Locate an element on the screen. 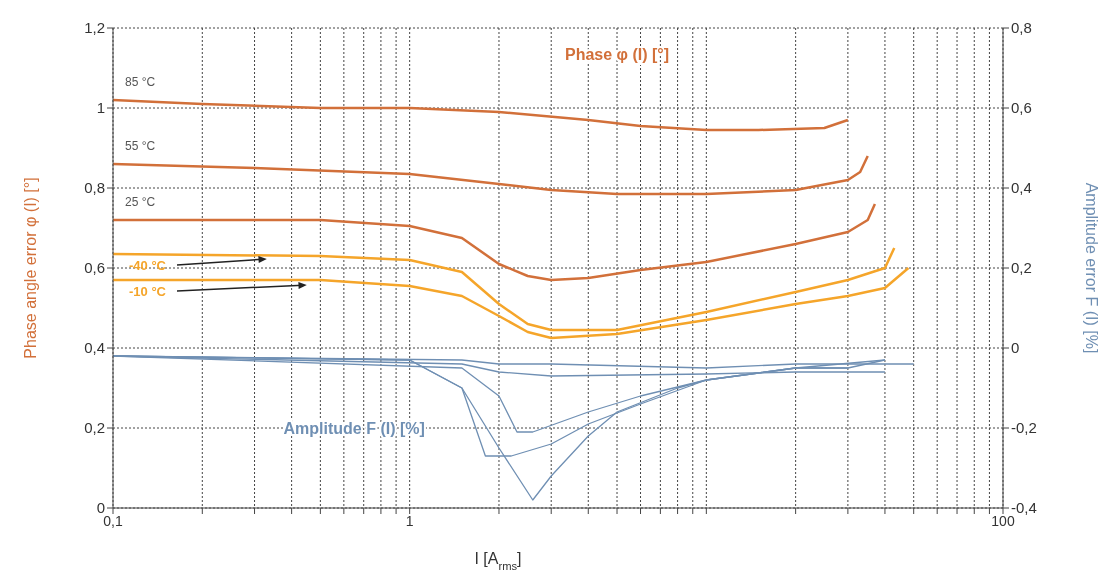 The height and width of the screenshot is (586, 1114). y-tick-label: 0 is located at coordinates (100, 508).